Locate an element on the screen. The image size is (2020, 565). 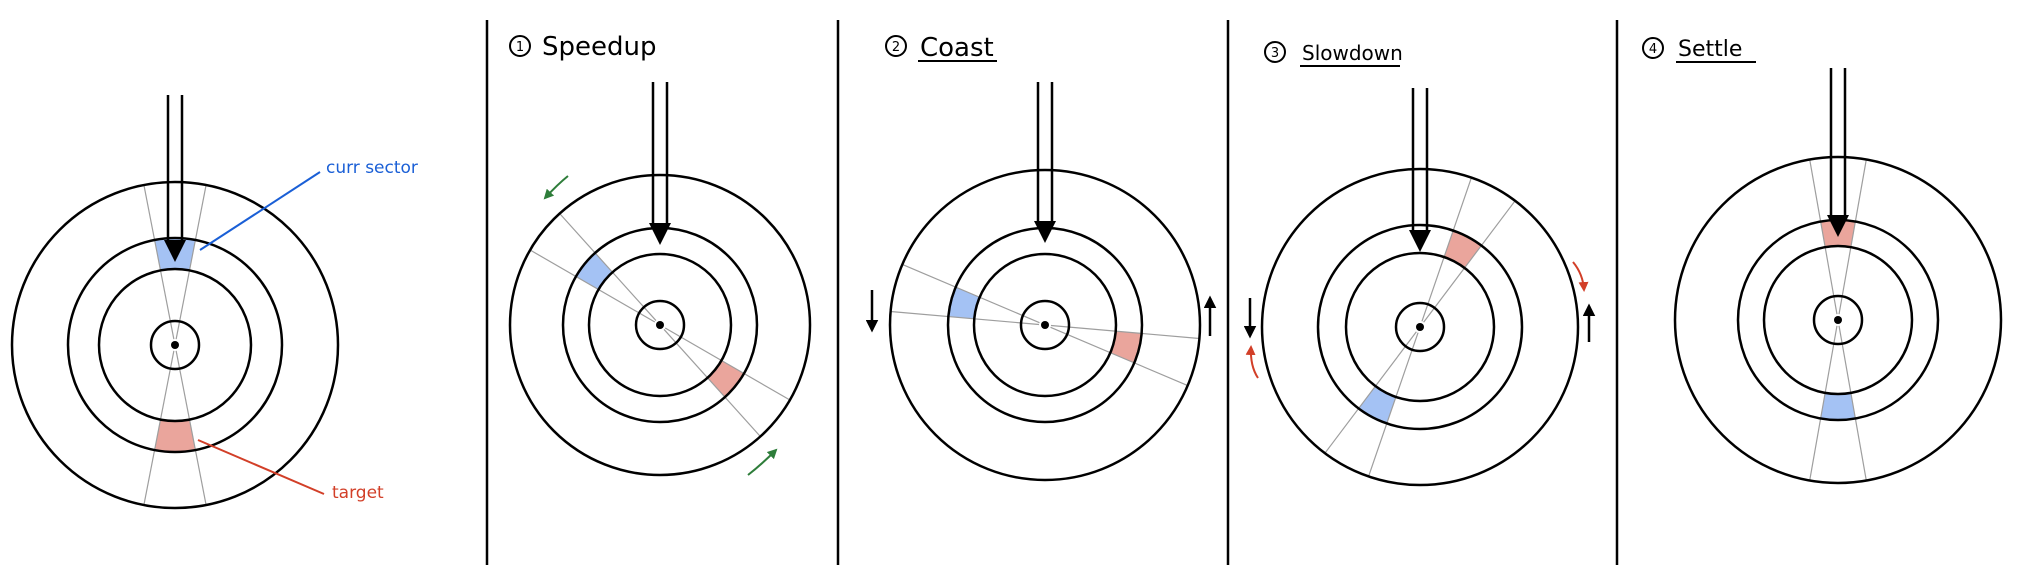
curr-sector-label: curr sector is located at coordinates (372, 168).